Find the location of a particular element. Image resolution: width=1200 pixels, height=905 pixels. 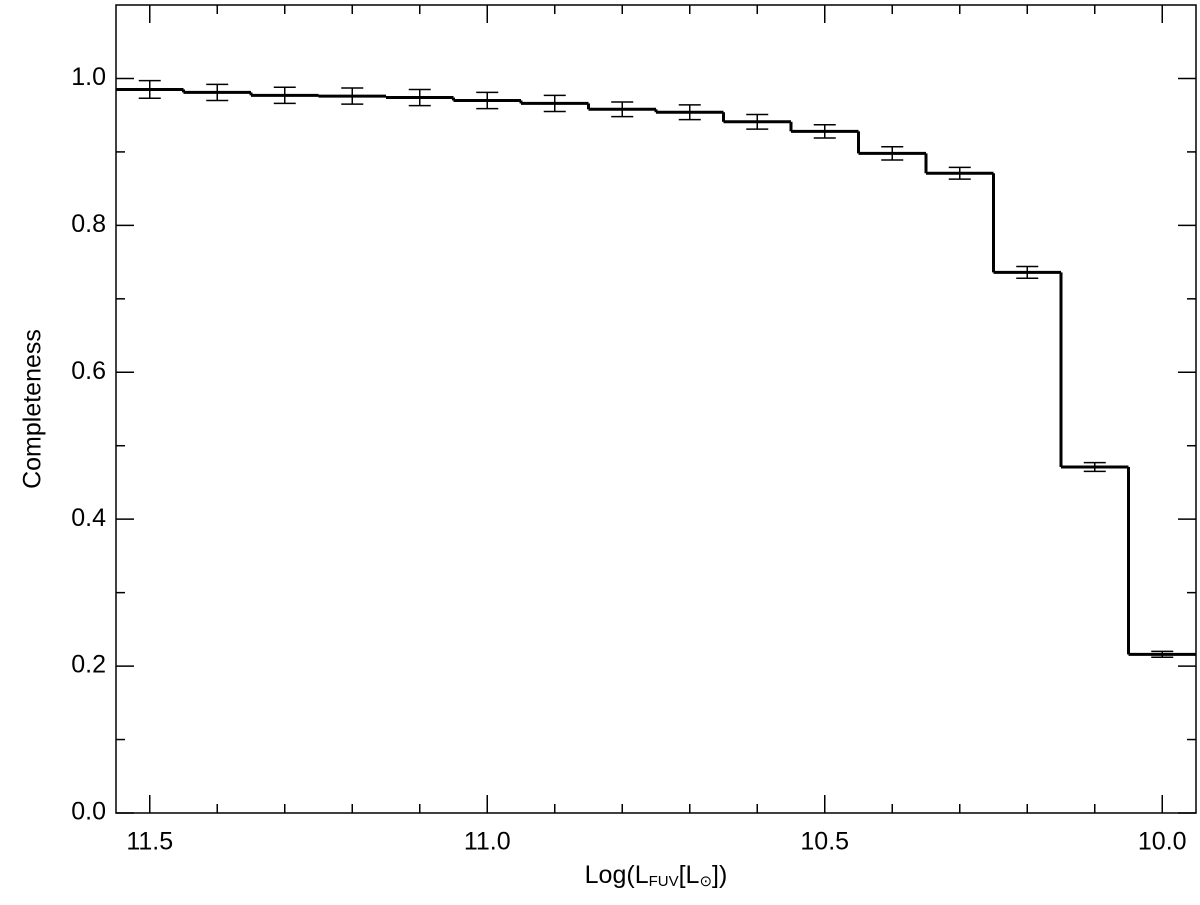

x-axis-label: Log(LFUV[L⊙]) is located at coordinates (656, 875).